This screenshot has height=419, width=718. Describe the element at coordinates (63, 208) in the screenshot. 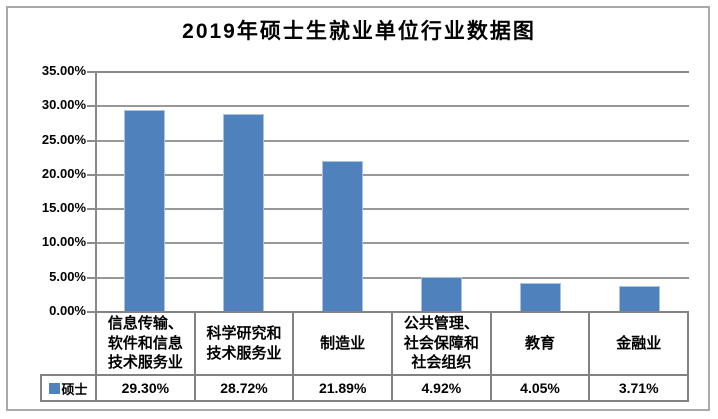

I see `y-axis-tick-label: 15.00%` at that location.